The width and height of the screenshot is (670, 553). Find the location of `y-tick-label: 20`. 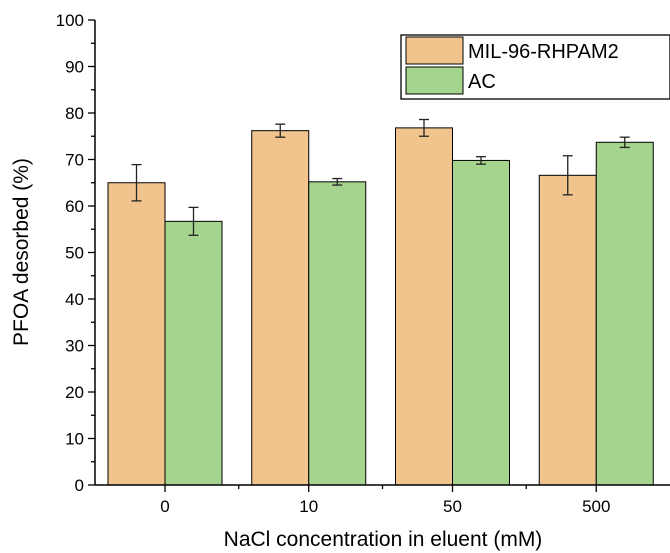

y-tick-label: 20 is located at coordinates (74, 392).